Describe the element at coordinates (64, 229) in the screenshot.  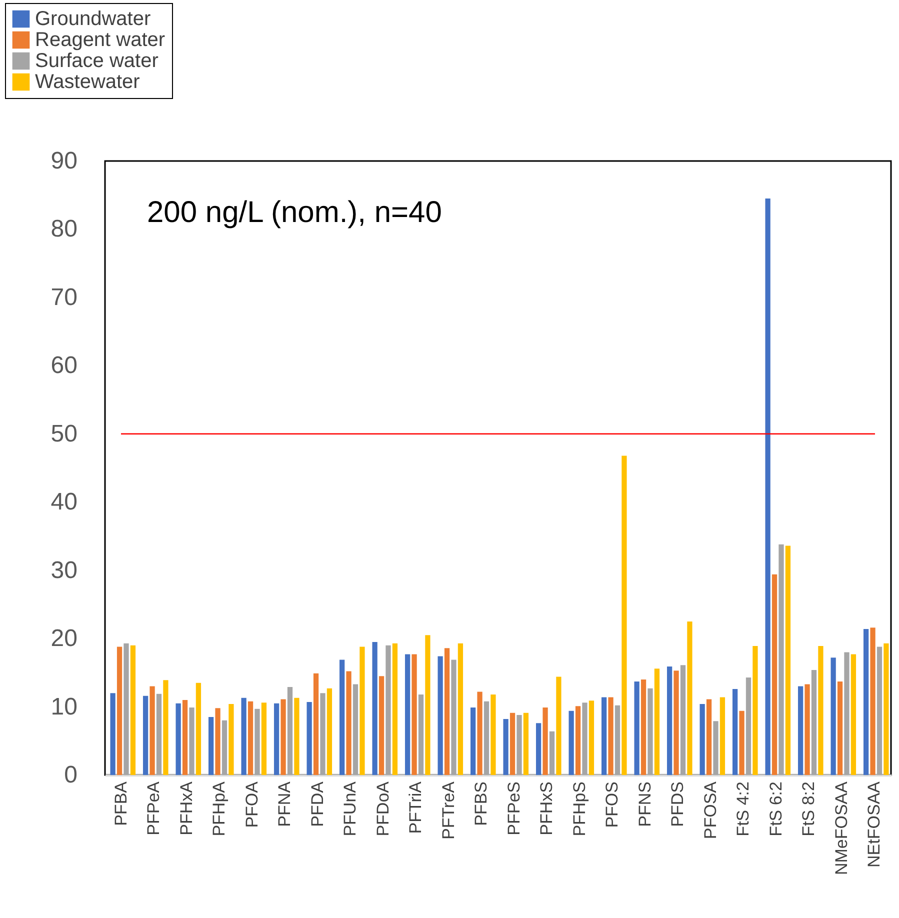
I see `y-tick-label: 80` at that location.